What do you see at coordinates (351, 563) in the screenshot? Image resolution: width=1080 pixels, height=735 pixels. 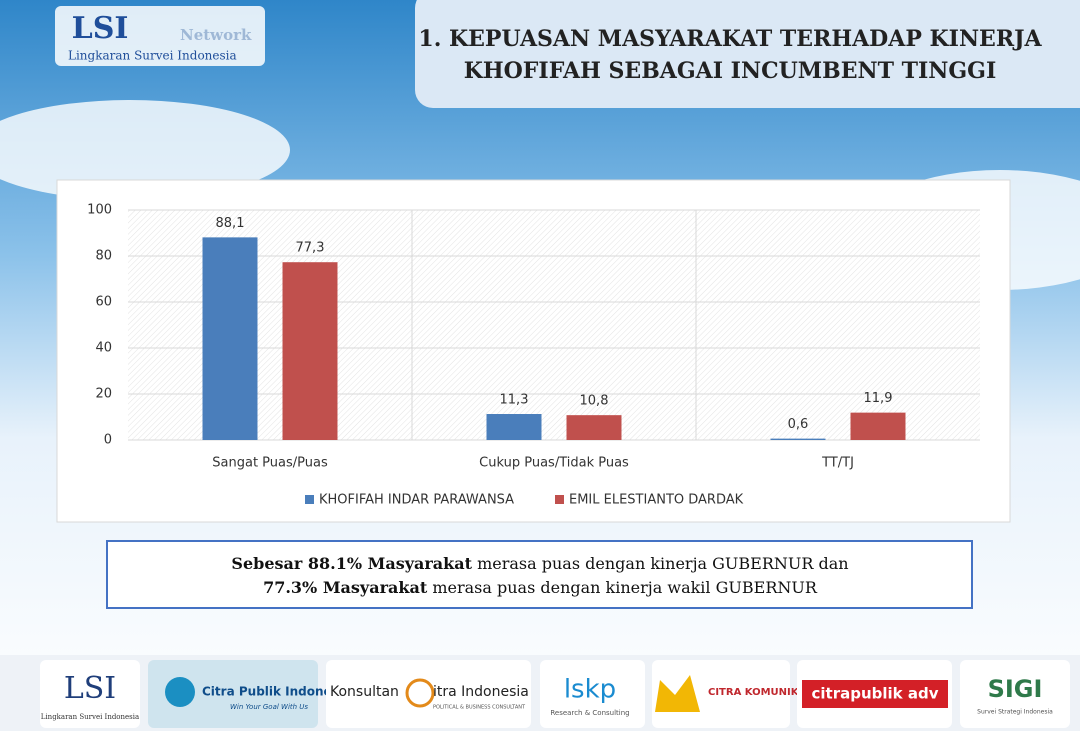 I see `caption-bold: Sebesar 88.1% Masyarakat` at bounding box center [351, 563].